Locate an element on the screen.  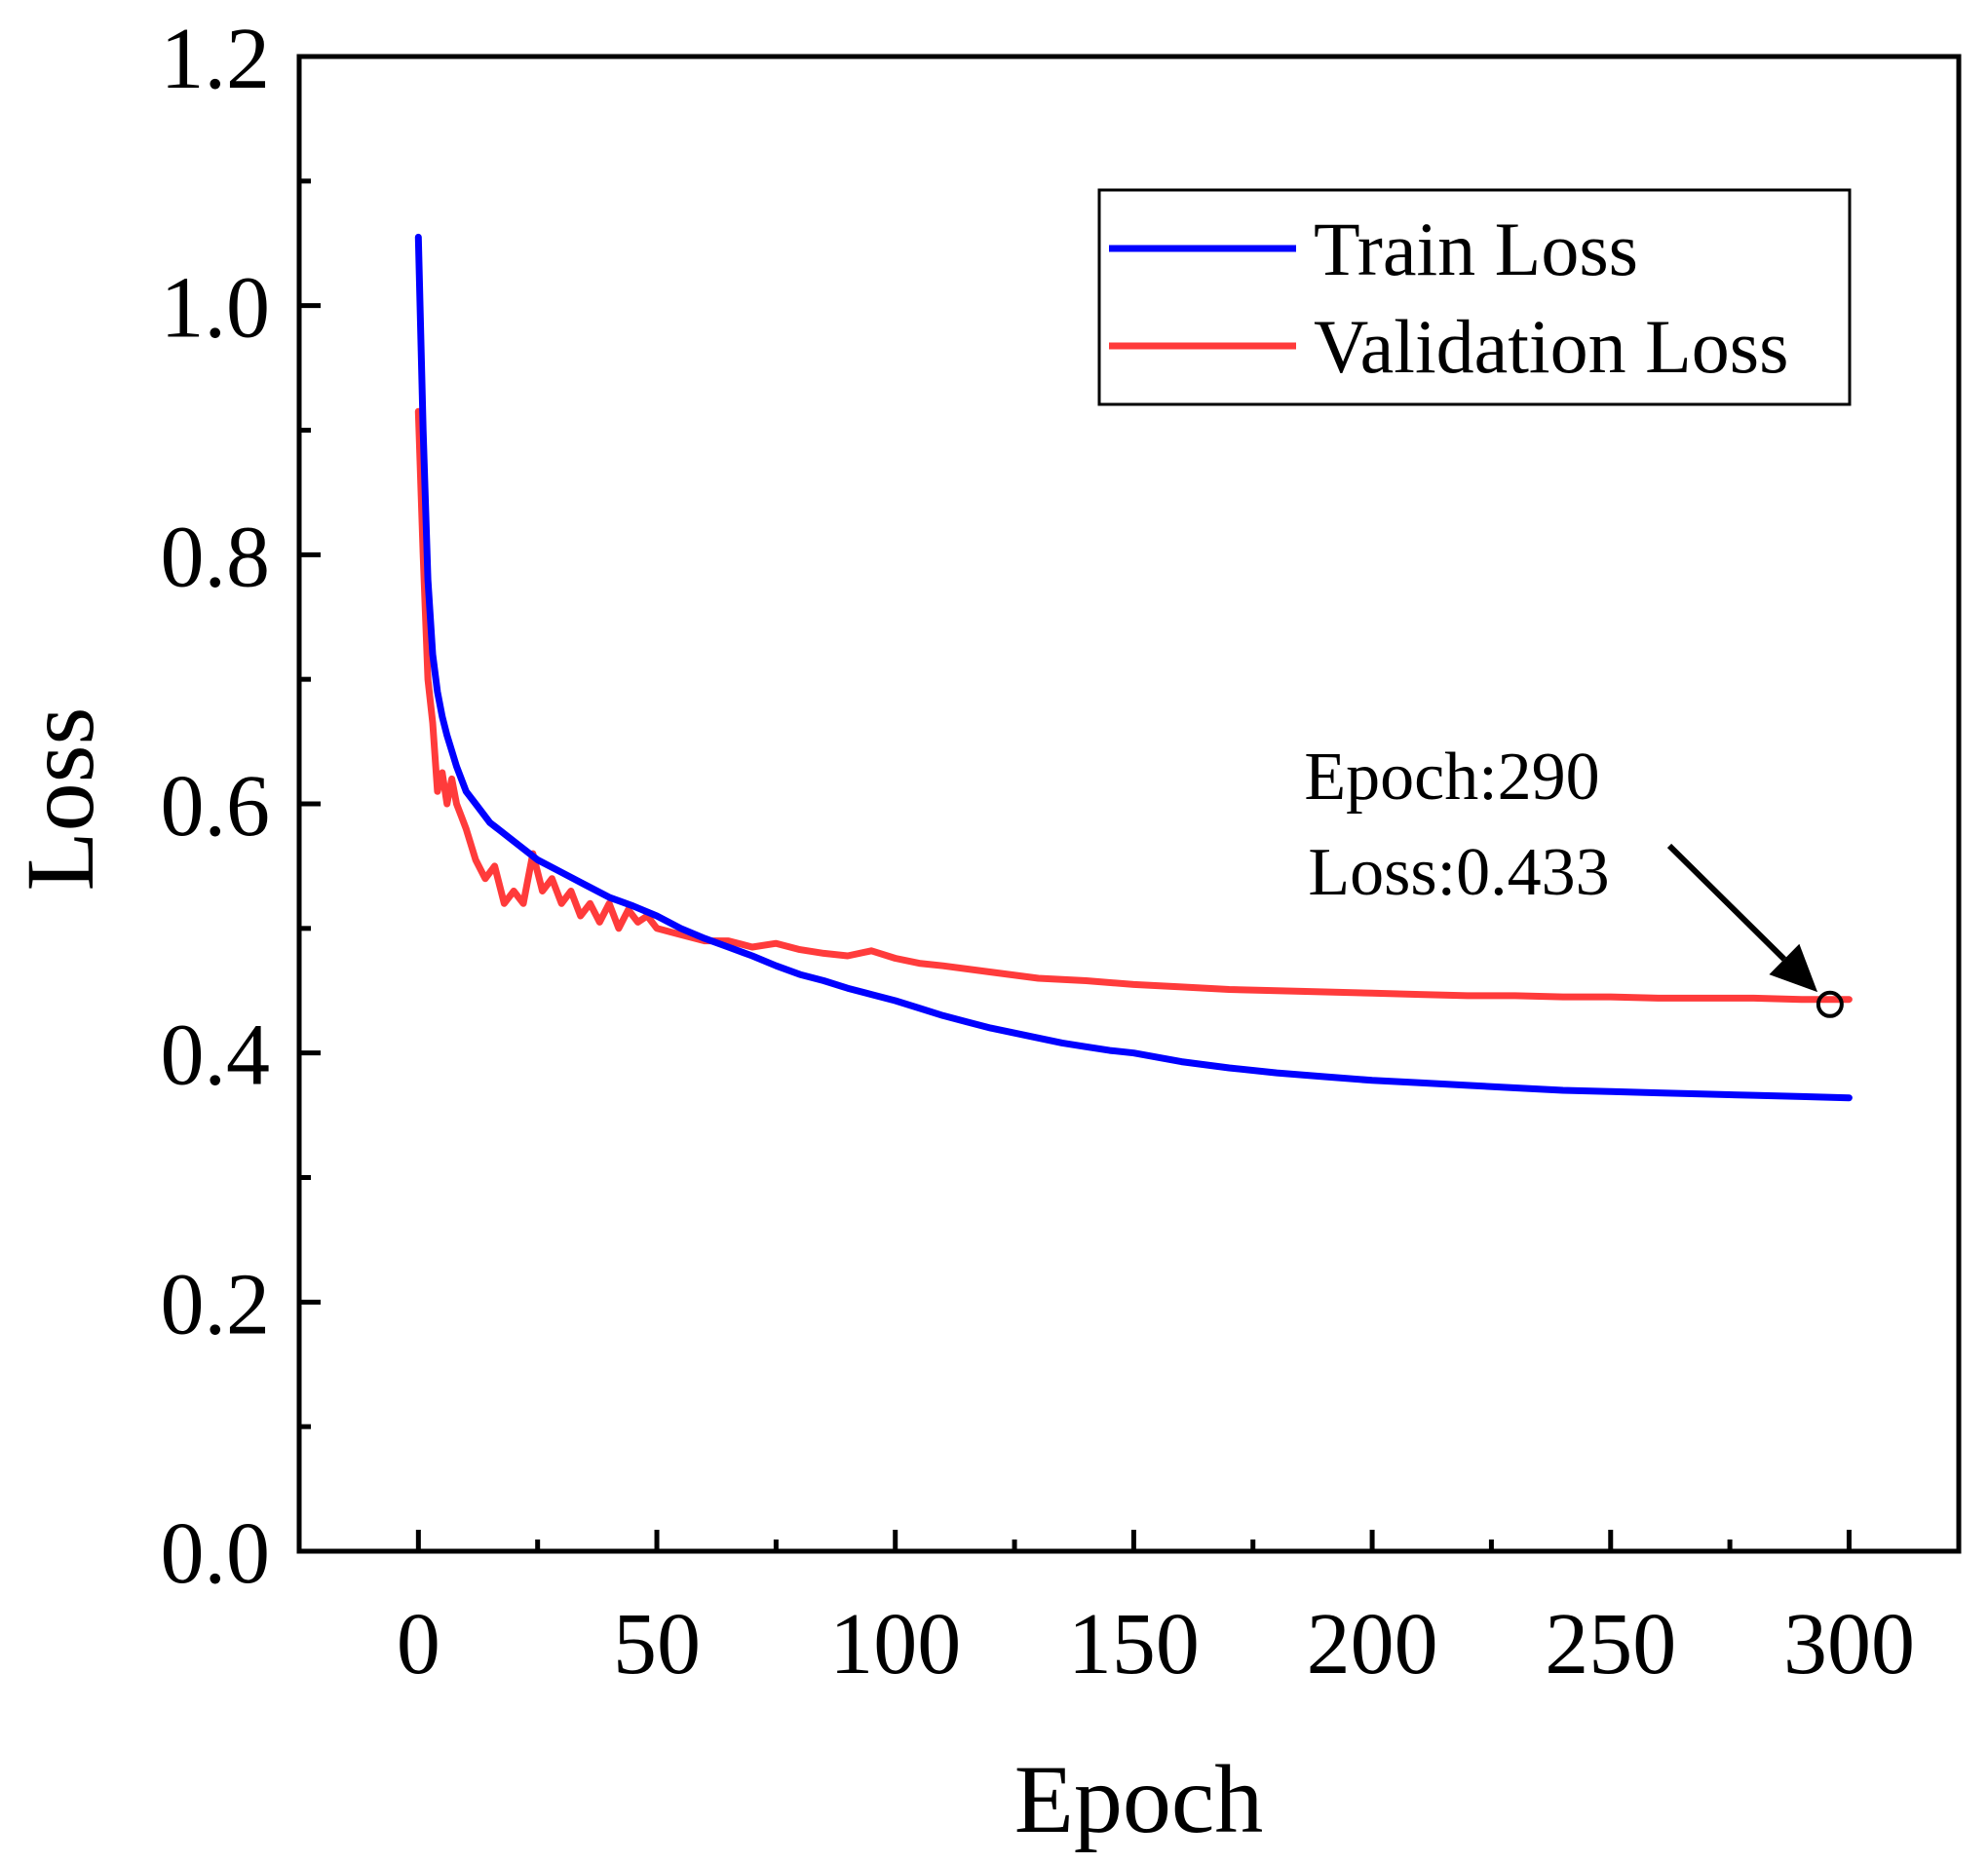
y-axis-ticks: 0.0 0.2 0.4 0.6 0.8 1.0 1.2 is located at coordinates (241, 806).